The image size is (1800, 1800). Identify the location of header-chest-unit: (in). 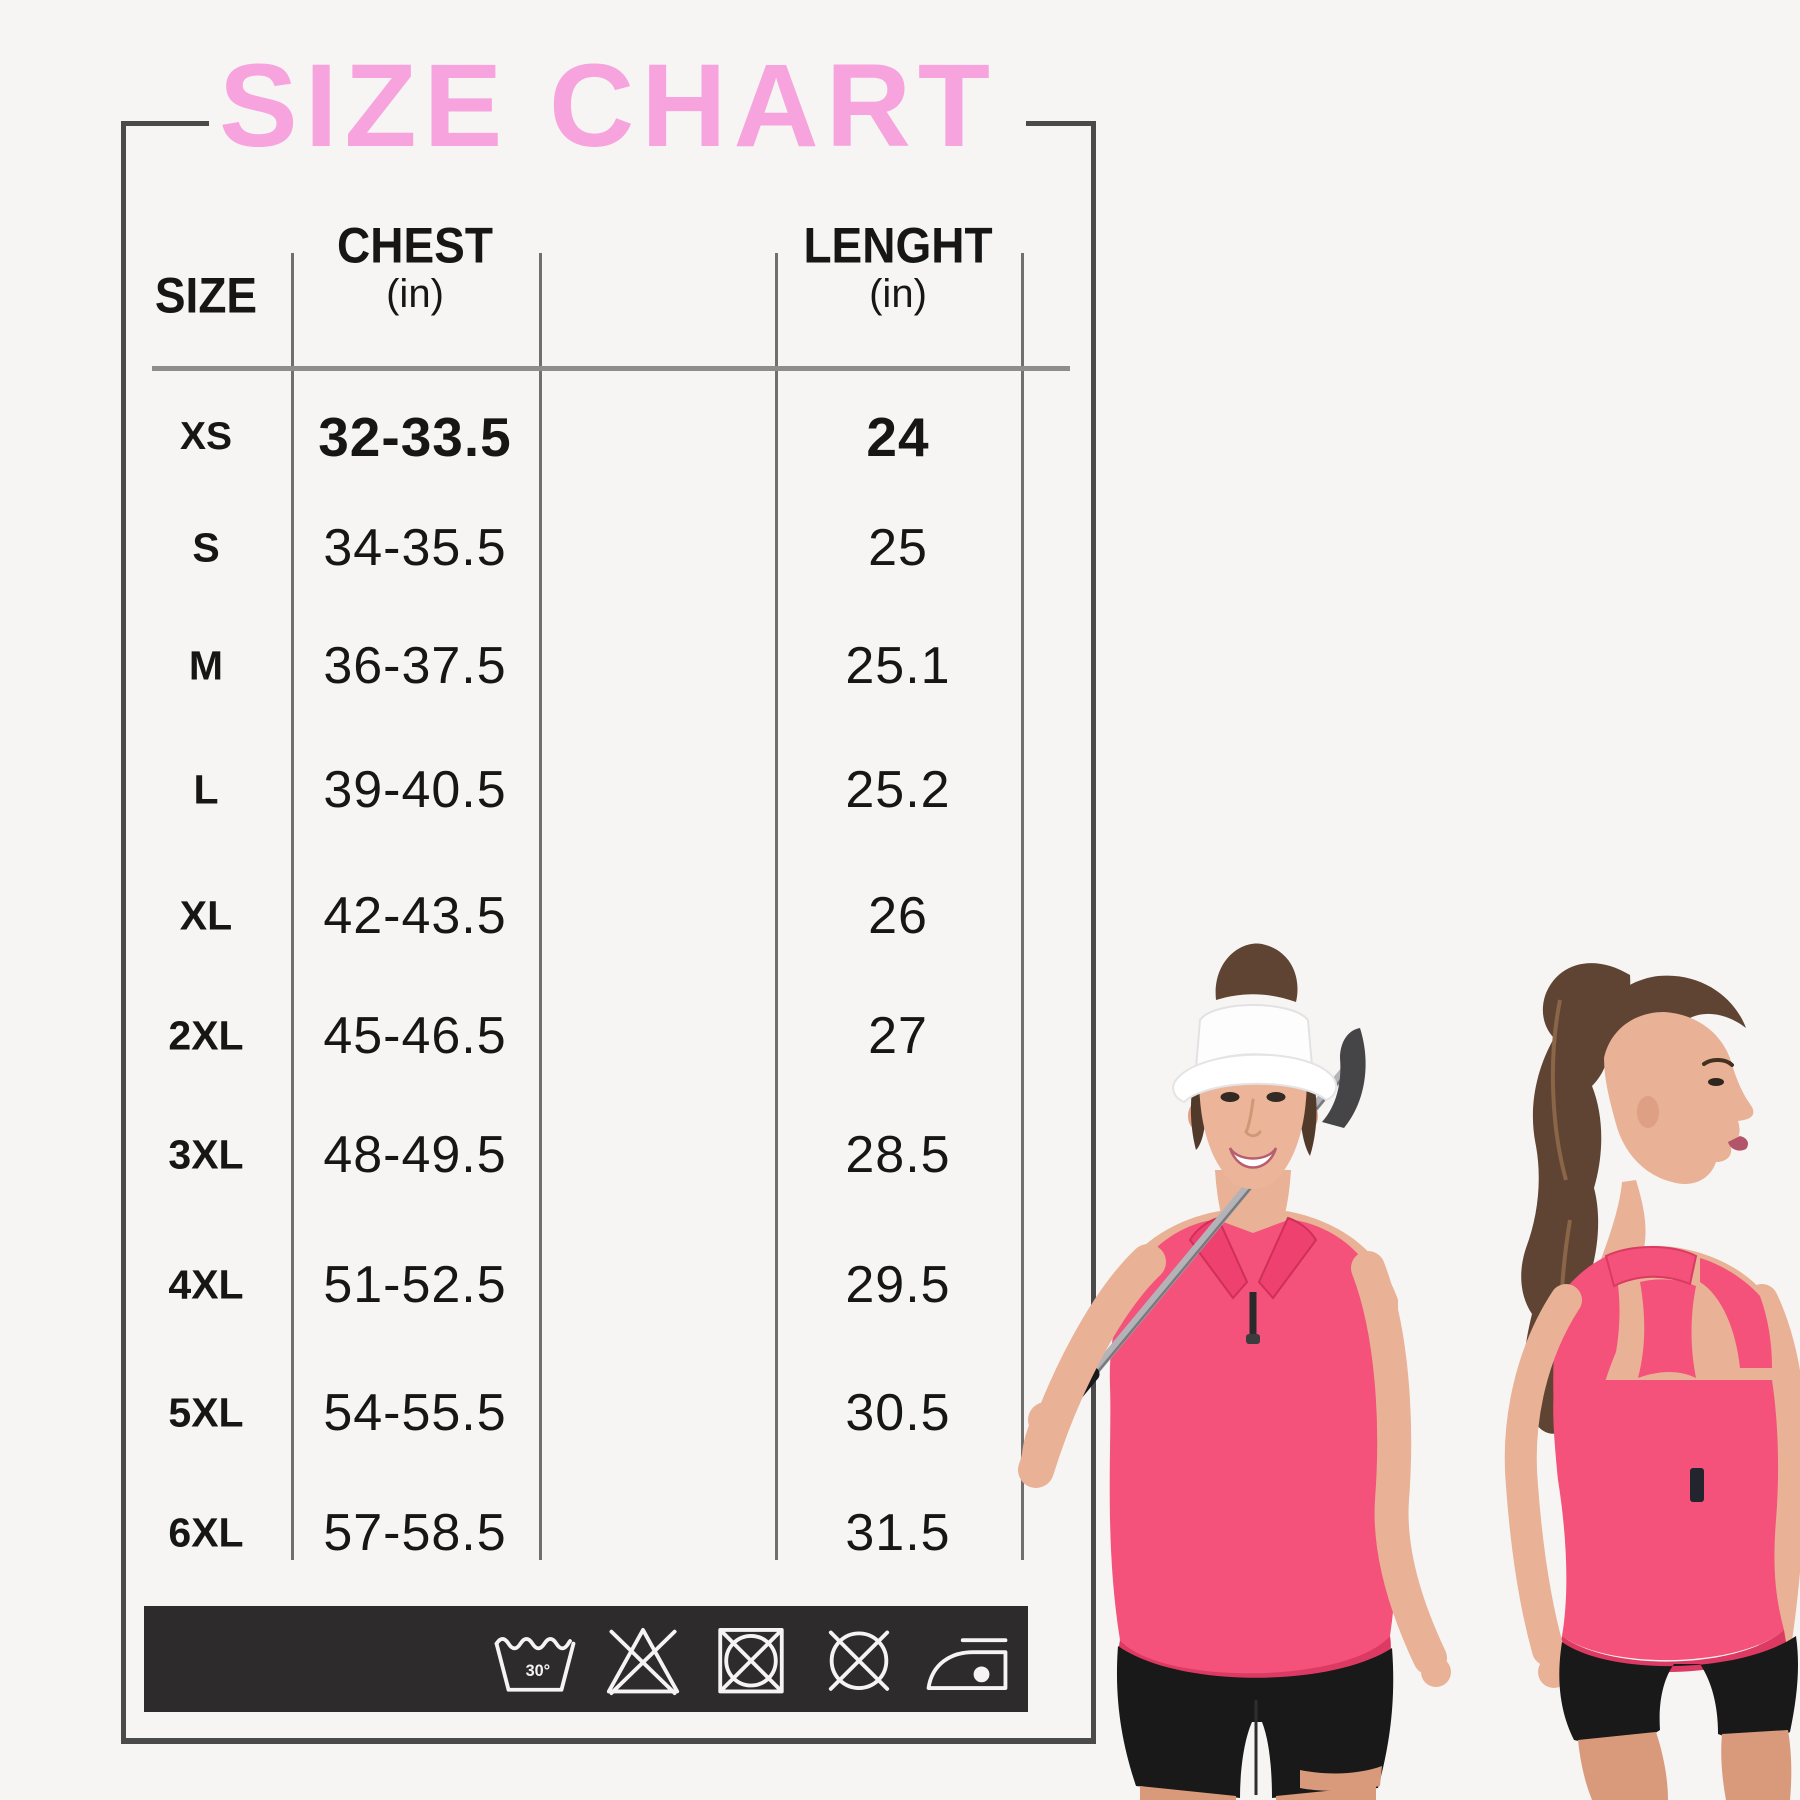
(415, 294).